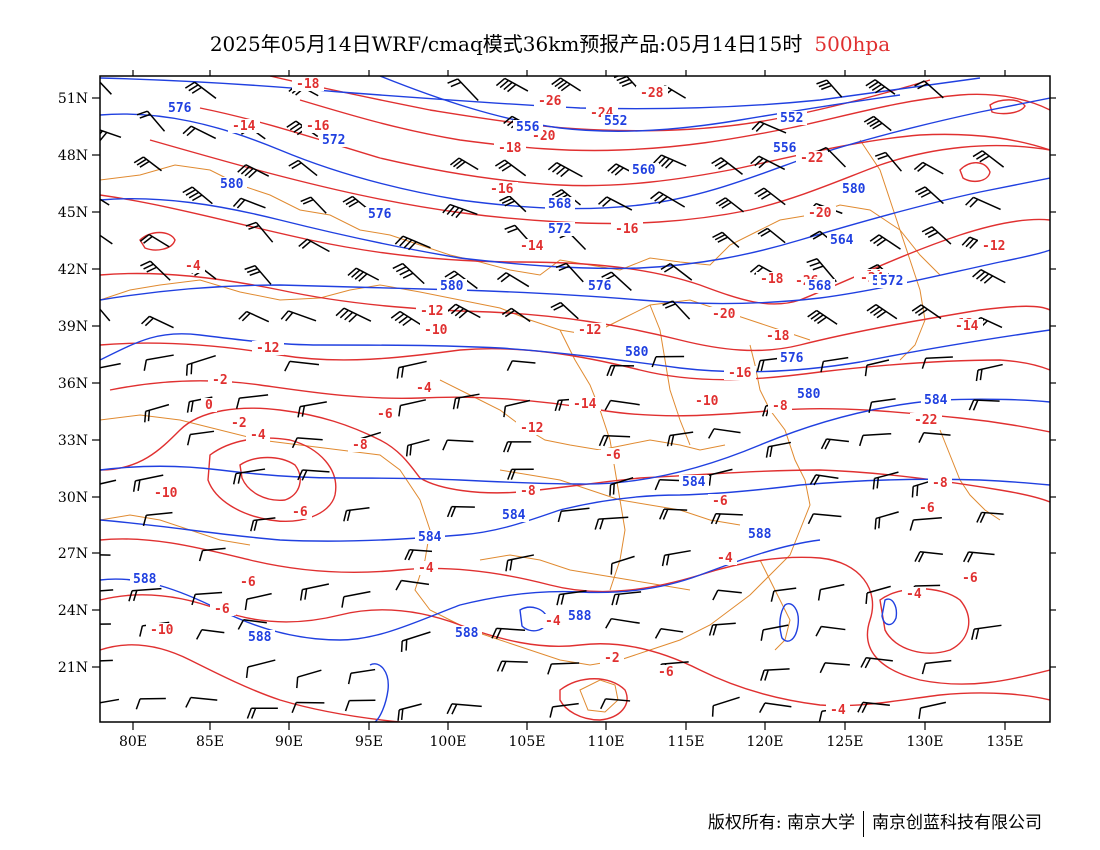 The width and height of the screenshot is (1100, 850). What do you see at coordinates (820, 286) in the screenshot?
I see `height-label: 568` at bounding box center [820, 286].